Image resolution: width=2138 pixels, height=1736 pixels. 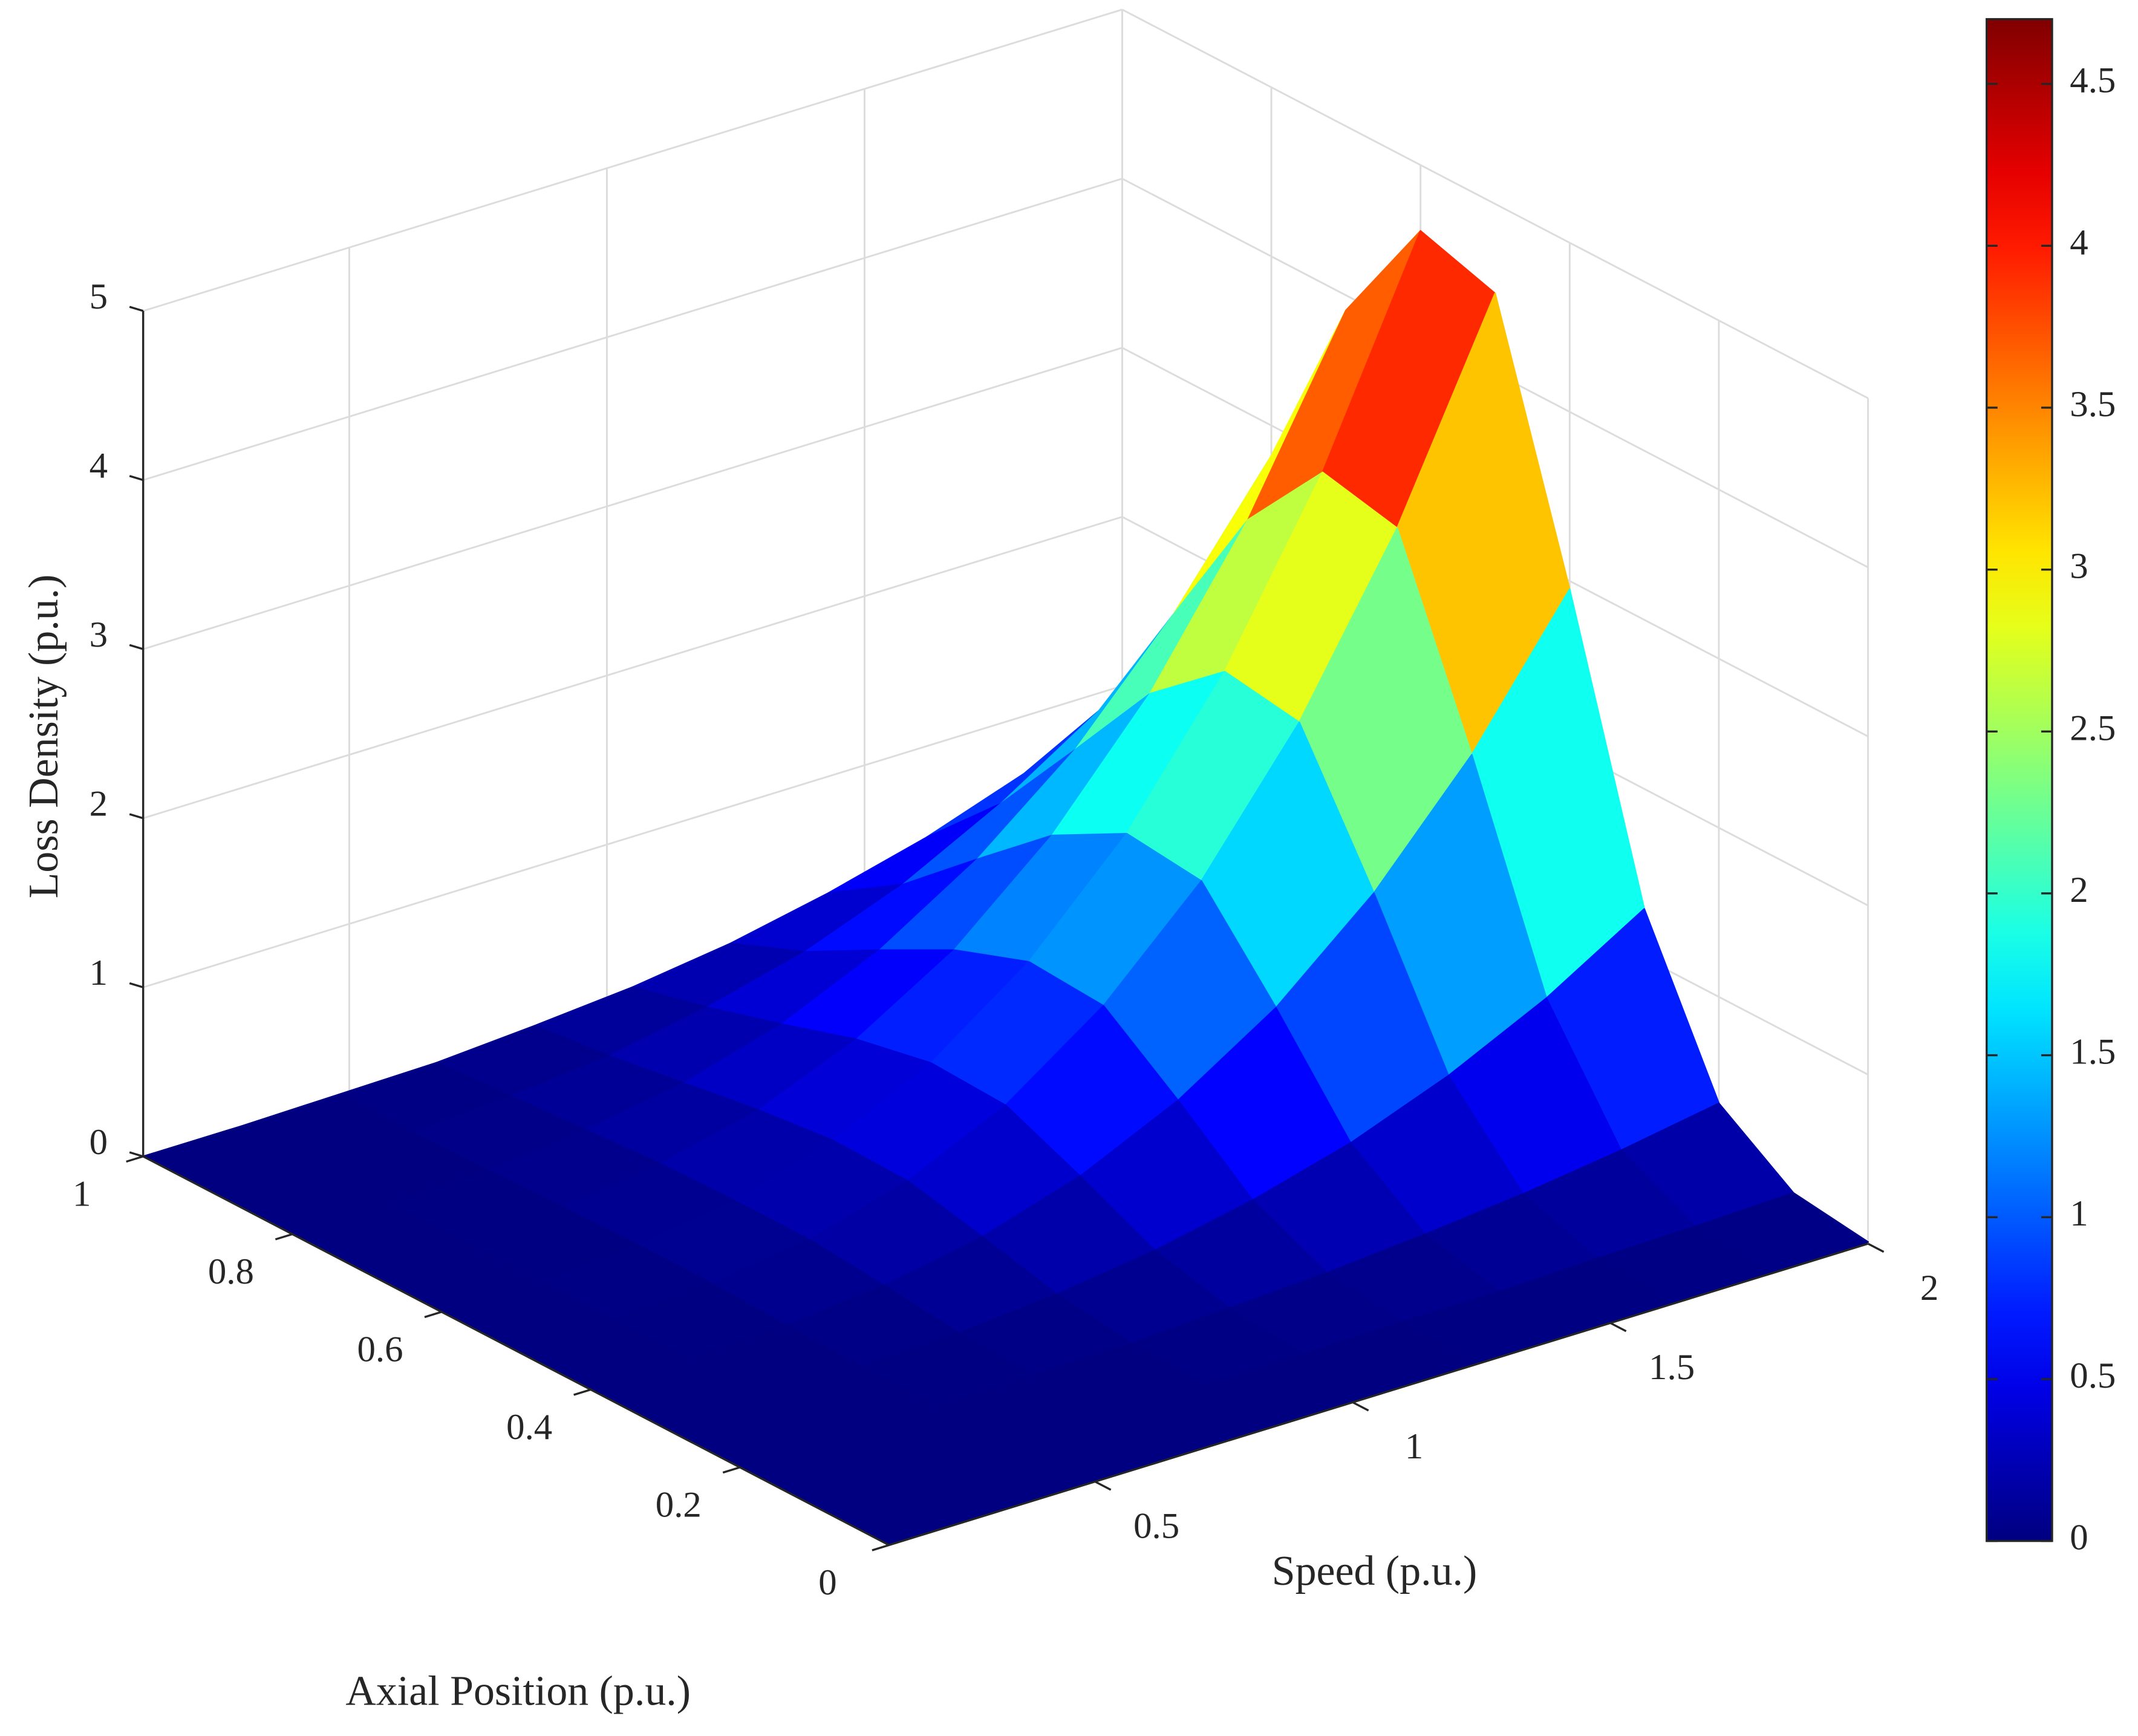 What do you see at coordinates (44, 737) in the screenshot?
I see `z-axis-label: Loss Density (p.u.)` at bounding box center [44, 737].